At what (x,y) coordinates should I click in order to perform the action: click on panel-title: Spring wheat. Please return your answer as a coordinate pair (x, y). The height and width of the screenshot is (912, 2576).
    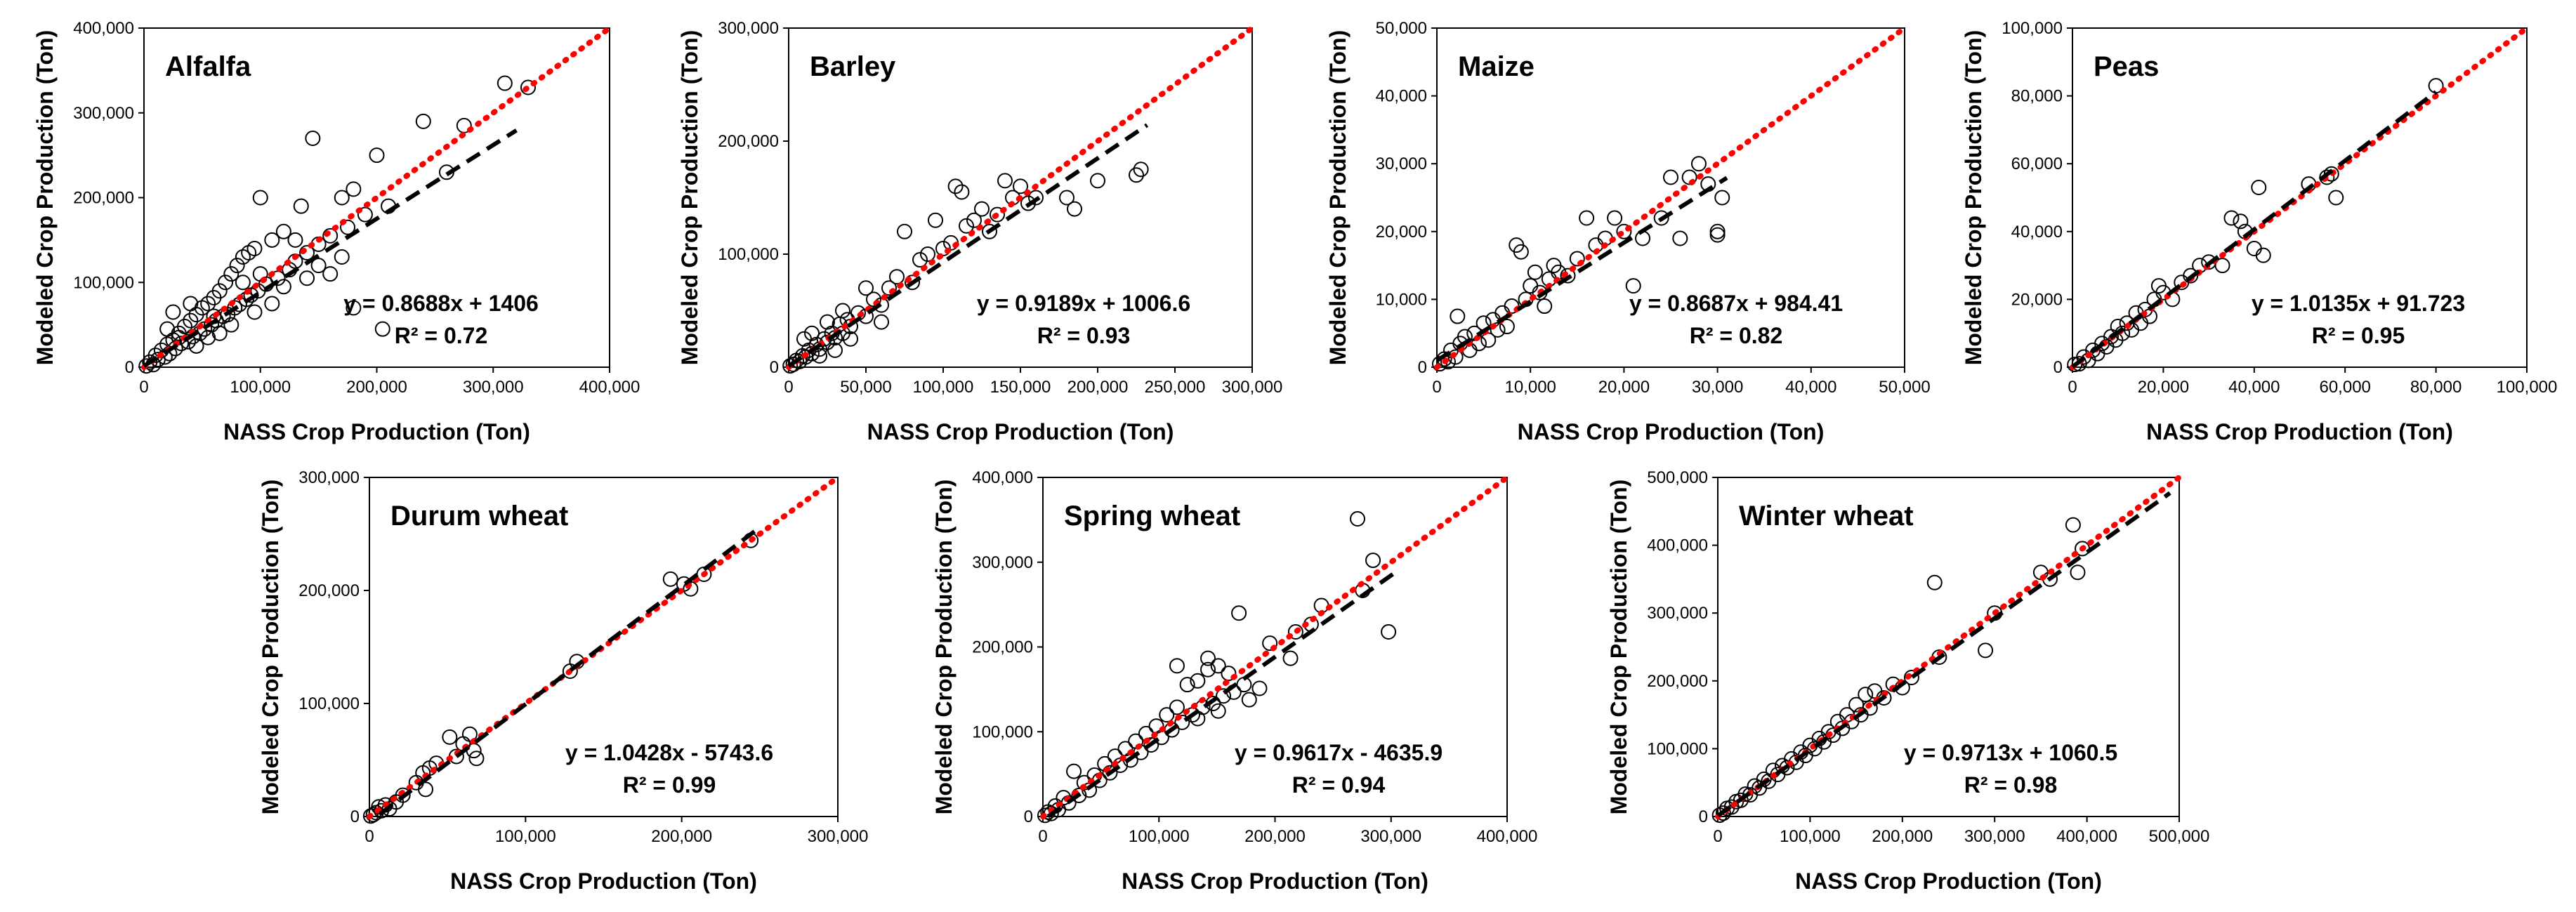
    Looking at the image, I should click on (1152, 516).